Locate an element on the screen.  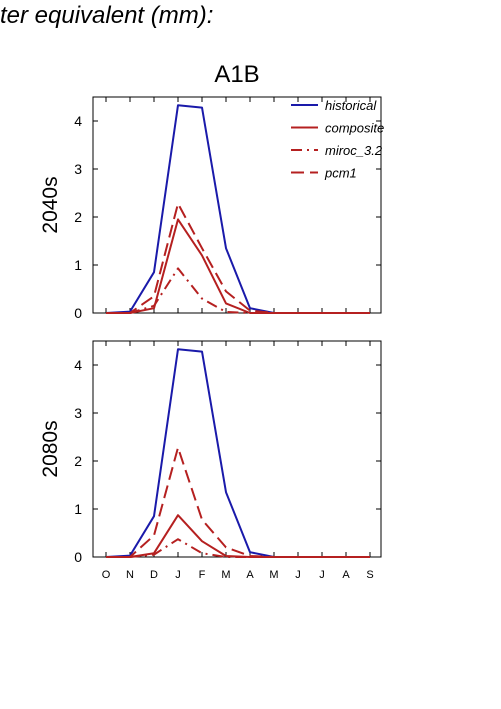
legend-entry: composite is located at coordinates (354, 128).